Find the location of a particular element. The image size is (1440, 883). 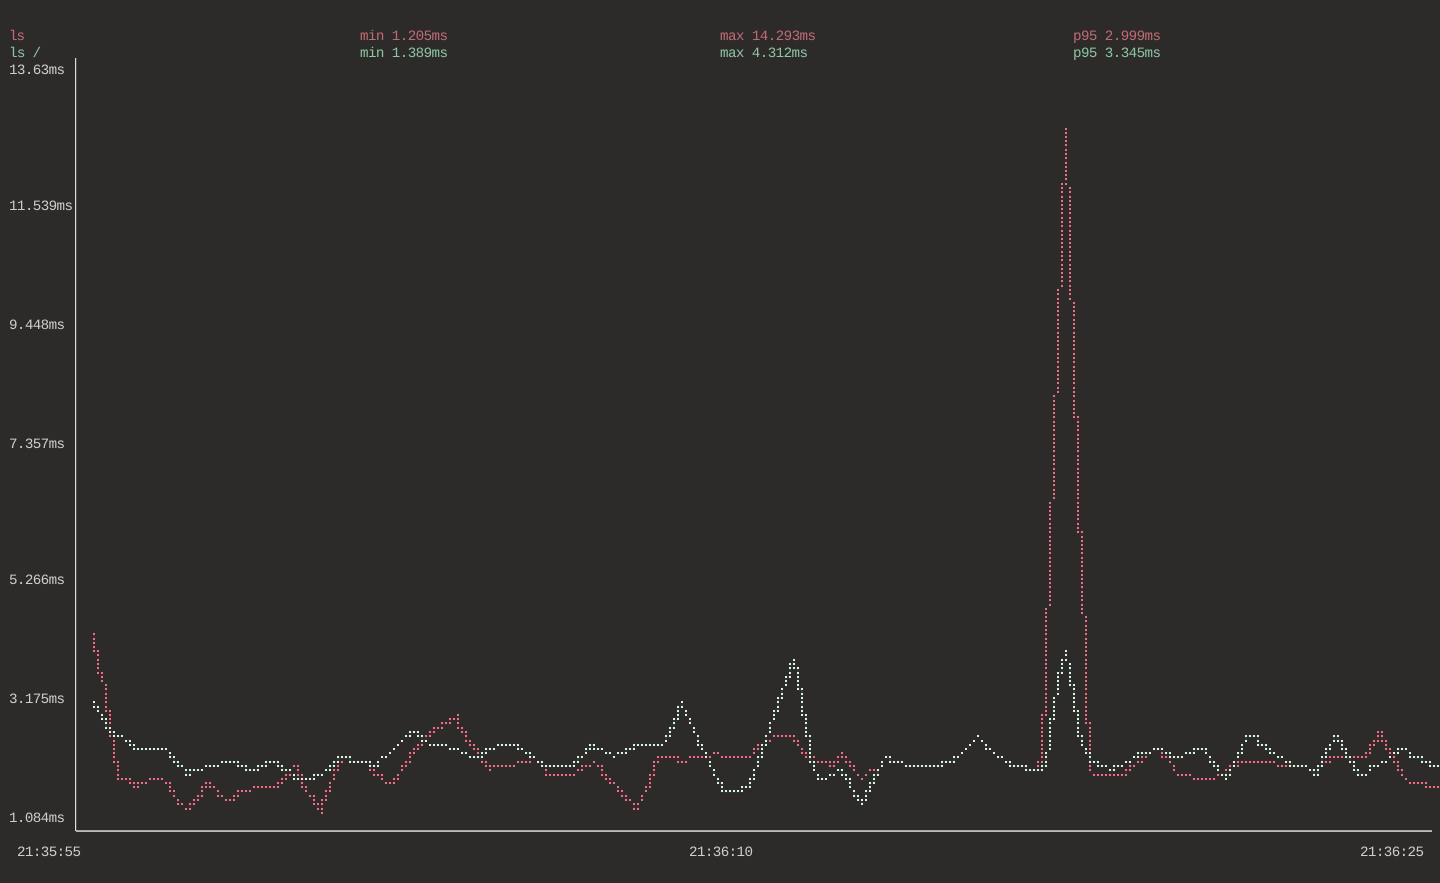

svg-text: 1.084ms is located at coordinates (37, 819).